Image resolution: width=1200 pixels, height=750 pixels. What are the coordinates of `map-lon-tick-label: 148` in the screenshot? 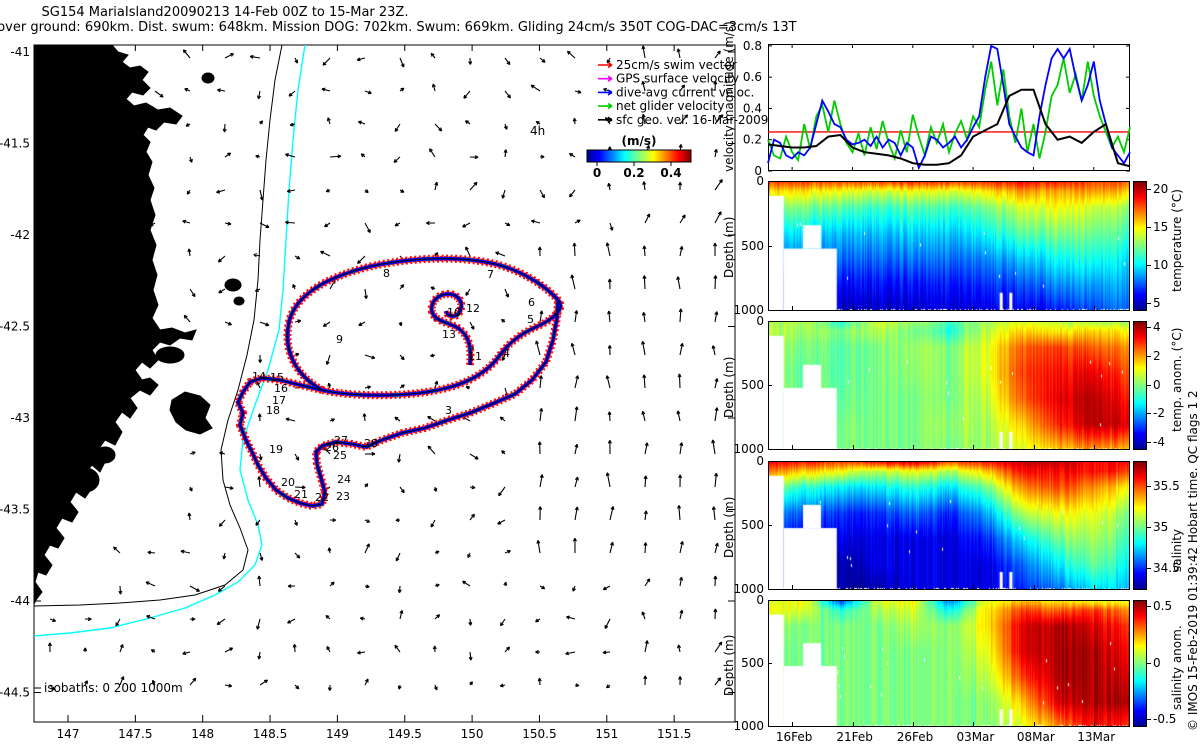 It's located at (202, 734).